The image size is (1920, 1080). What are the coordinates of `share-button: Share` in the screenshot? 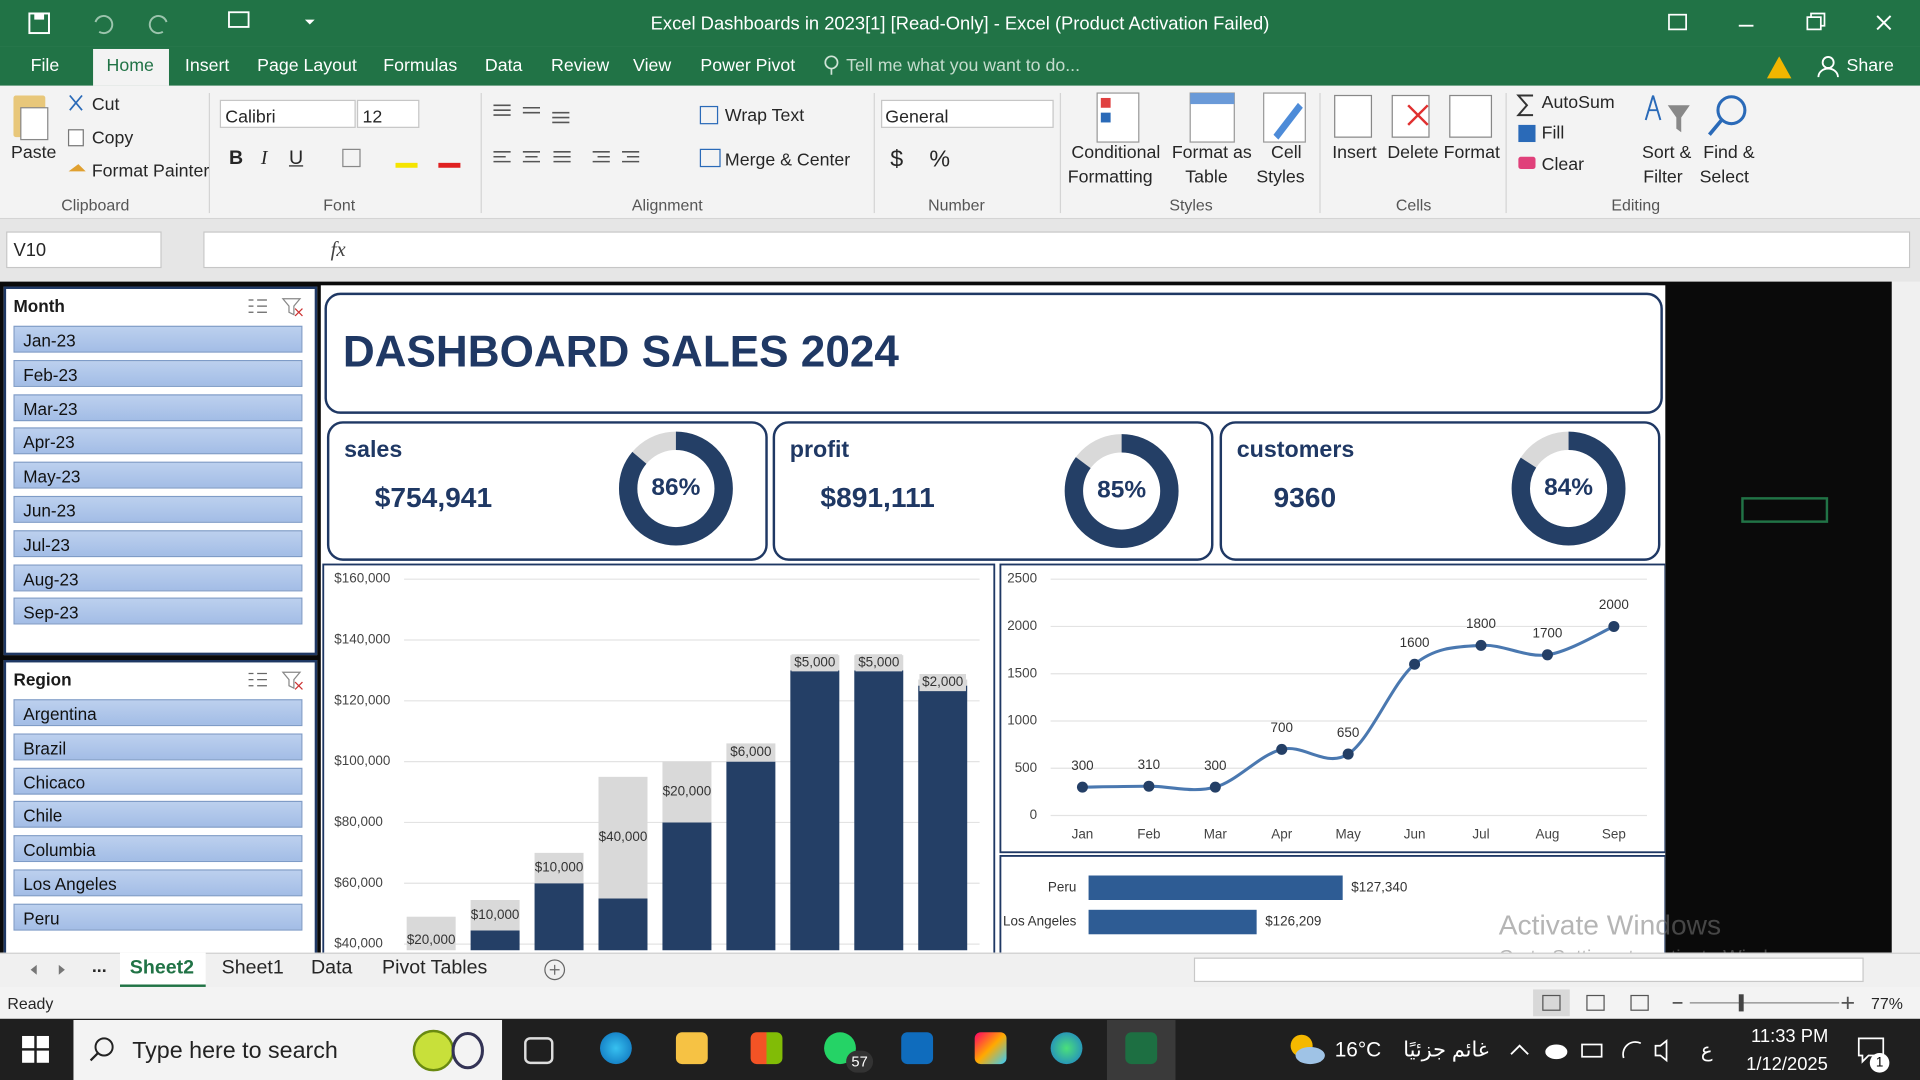 It's located at (1870, 66).